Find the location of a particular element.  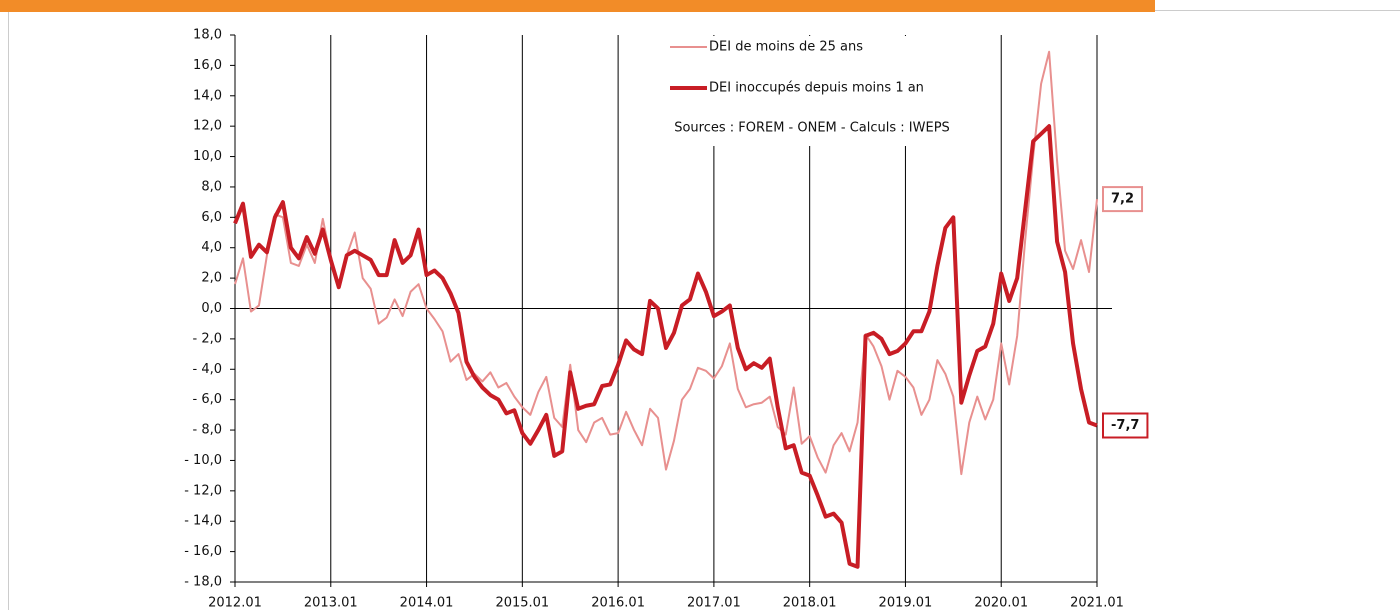

y-tick-label: - 18,0 is located at coordinates (203, 582).